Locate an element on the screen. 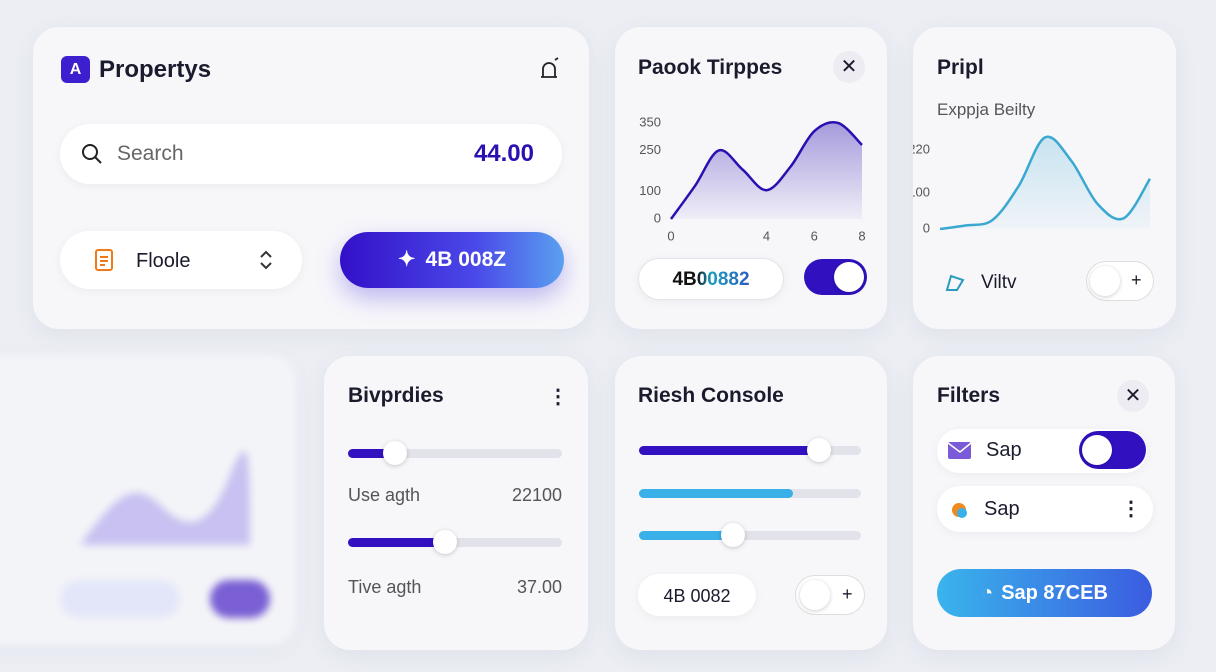 The width and height of the screenshot is (1216, 672). console-card: Riesh Console 4B 0082 + is located at coordinates (751, 503).